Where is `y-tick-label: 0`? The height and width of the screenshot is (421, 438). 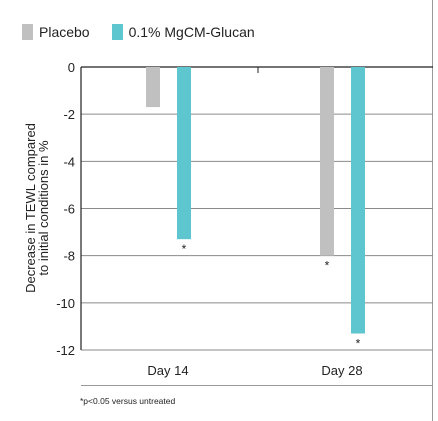 y-tick-label: 0 is located at coordinates (71, 67).